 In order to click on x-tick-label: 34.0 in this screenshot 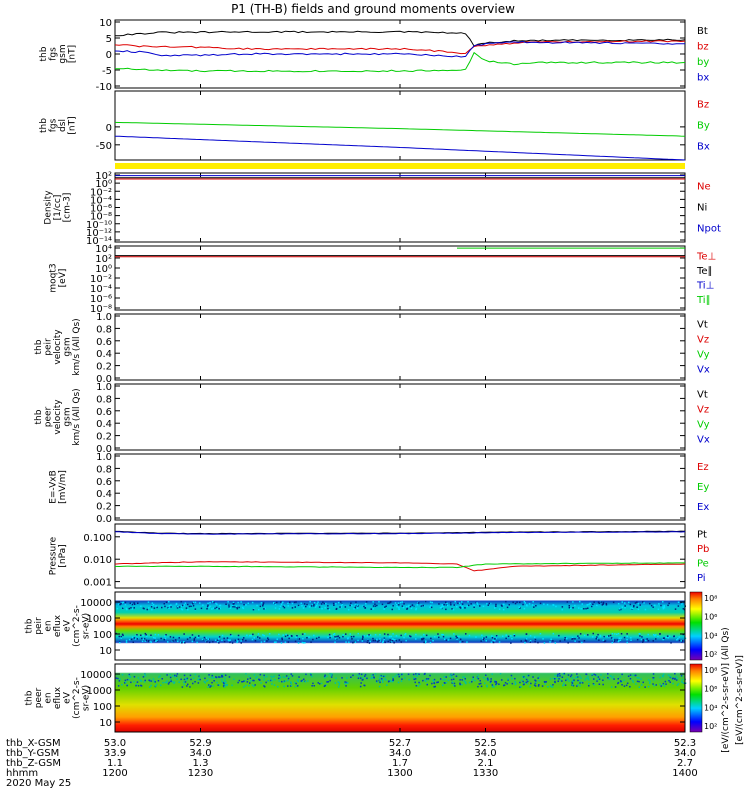, I will do `click(685, 753)`.